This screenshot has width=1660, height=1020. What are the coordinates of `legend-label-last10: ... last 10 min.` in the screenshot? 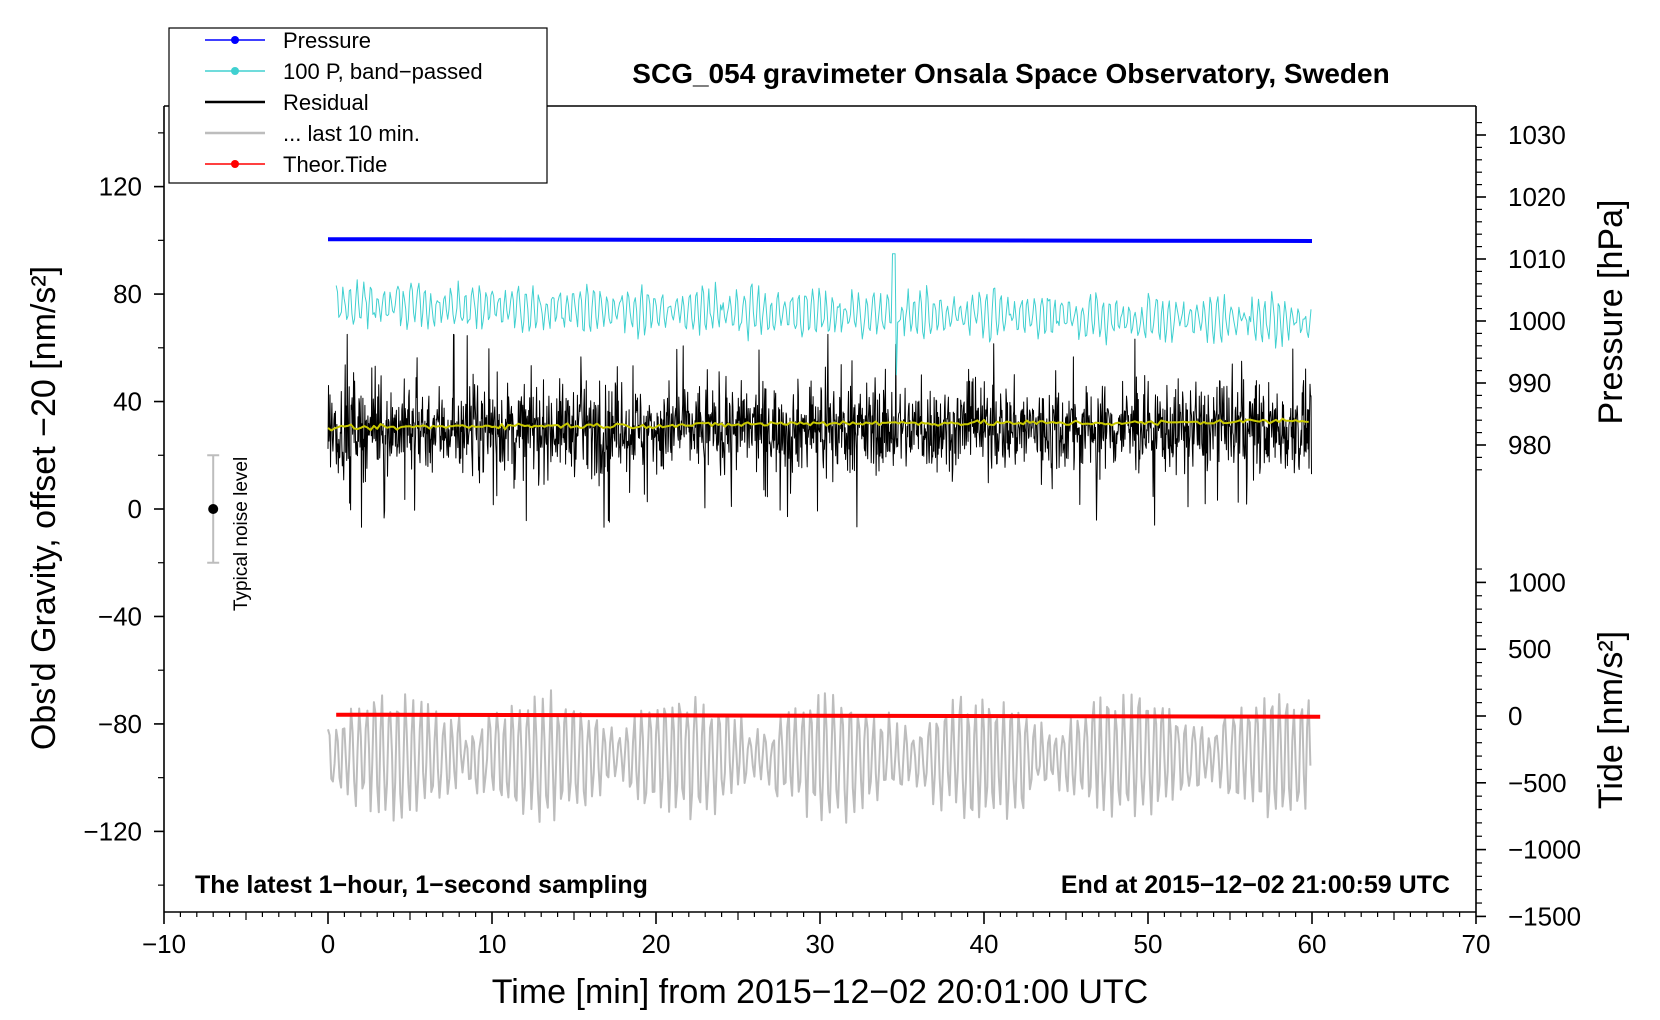 It's located at (351, 133).